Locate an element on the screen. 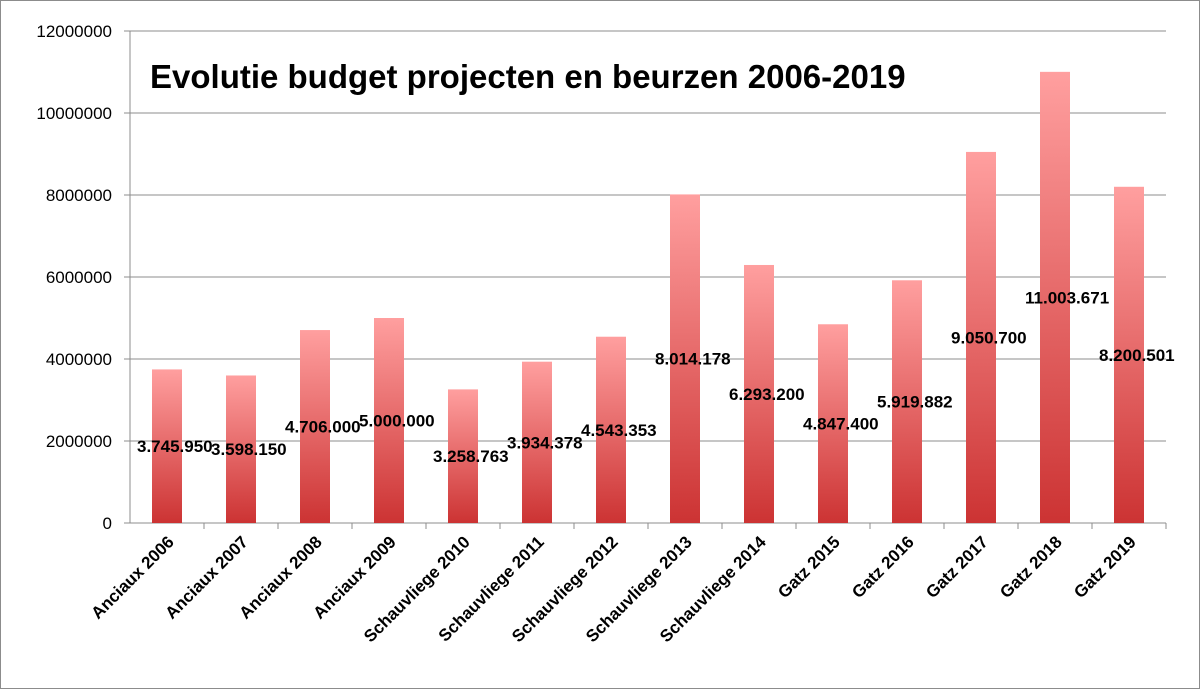  data-label: 4.706.000 is located at coordinates (323, 427).